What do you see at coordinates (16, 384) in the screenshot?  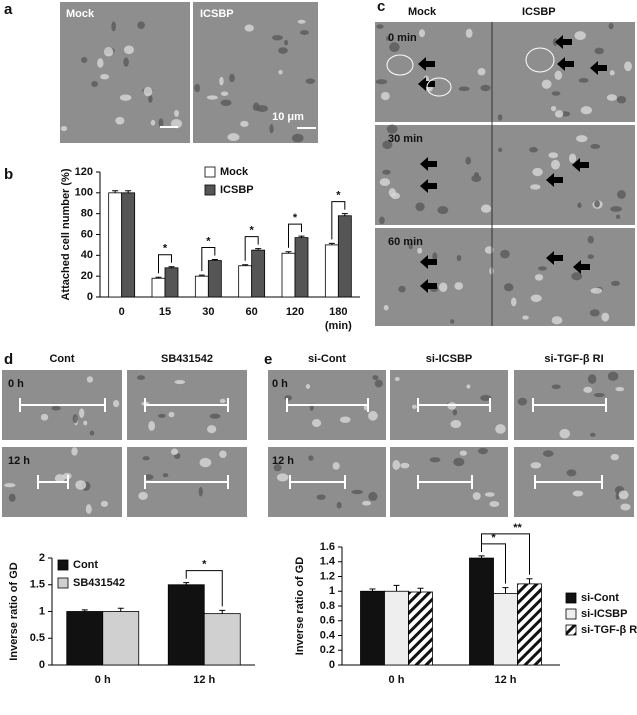 I see `row-label: 0 h` at bounding box center [16, 384].